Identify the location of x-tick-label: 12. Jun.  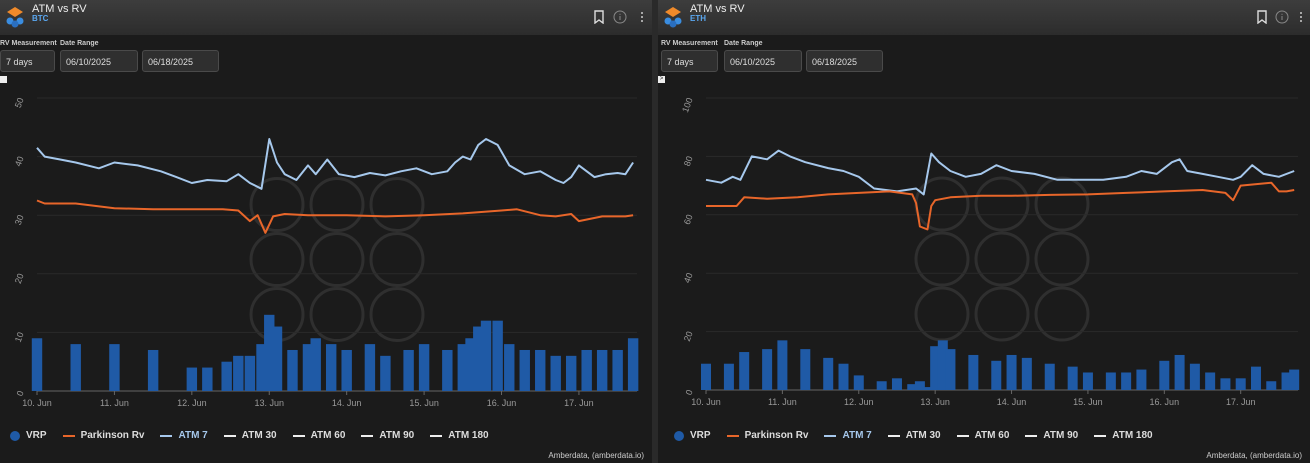
(859, 402).